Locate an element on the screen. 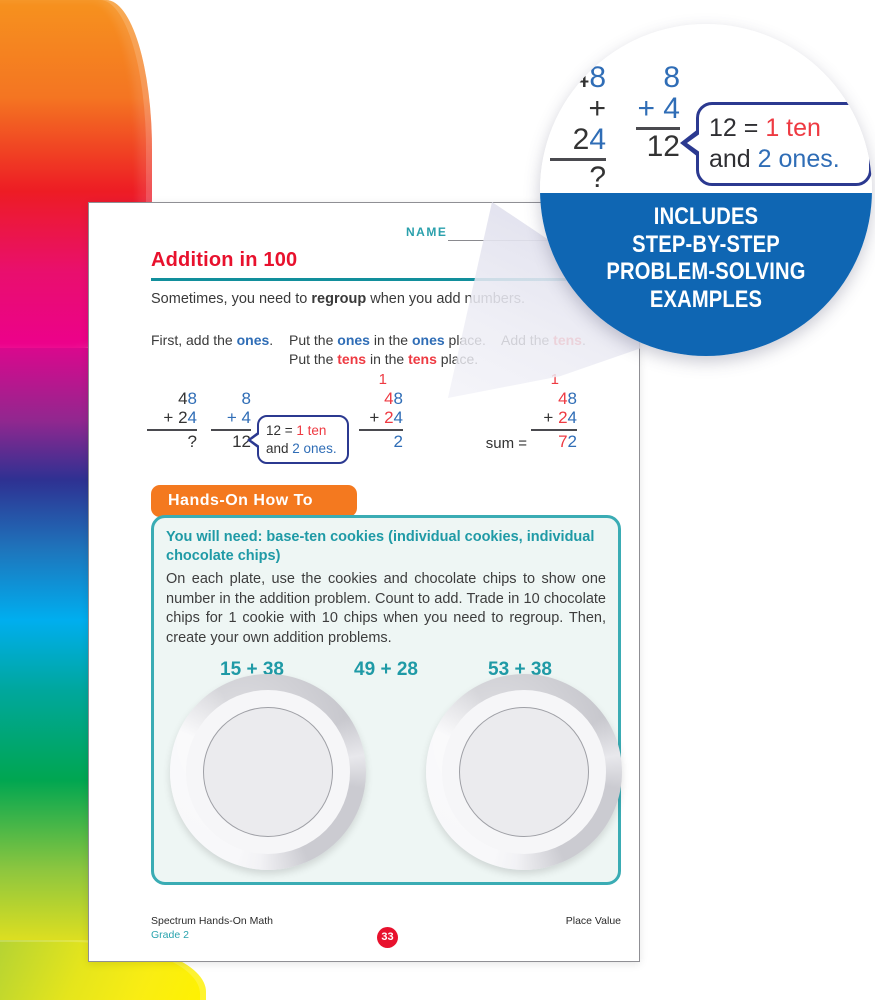 The width and height of the screenshot is (875, 1000). plate-right is located at coordinates (524, 772).